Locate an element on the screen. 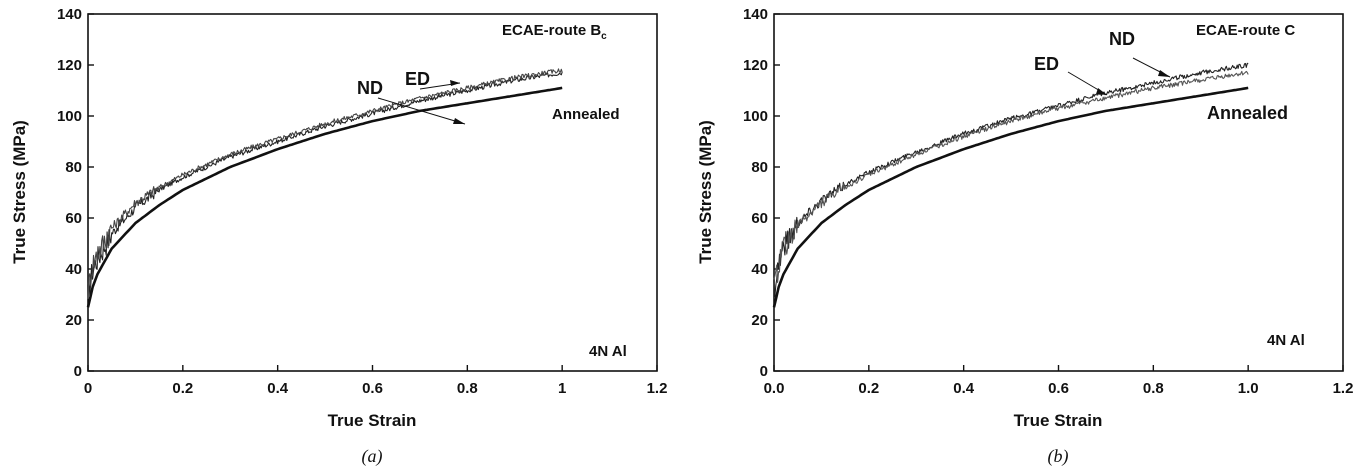 The width and height of the screenshot is (1363, 470). ed-arrowhead-a is located at coordinates (455, 83).